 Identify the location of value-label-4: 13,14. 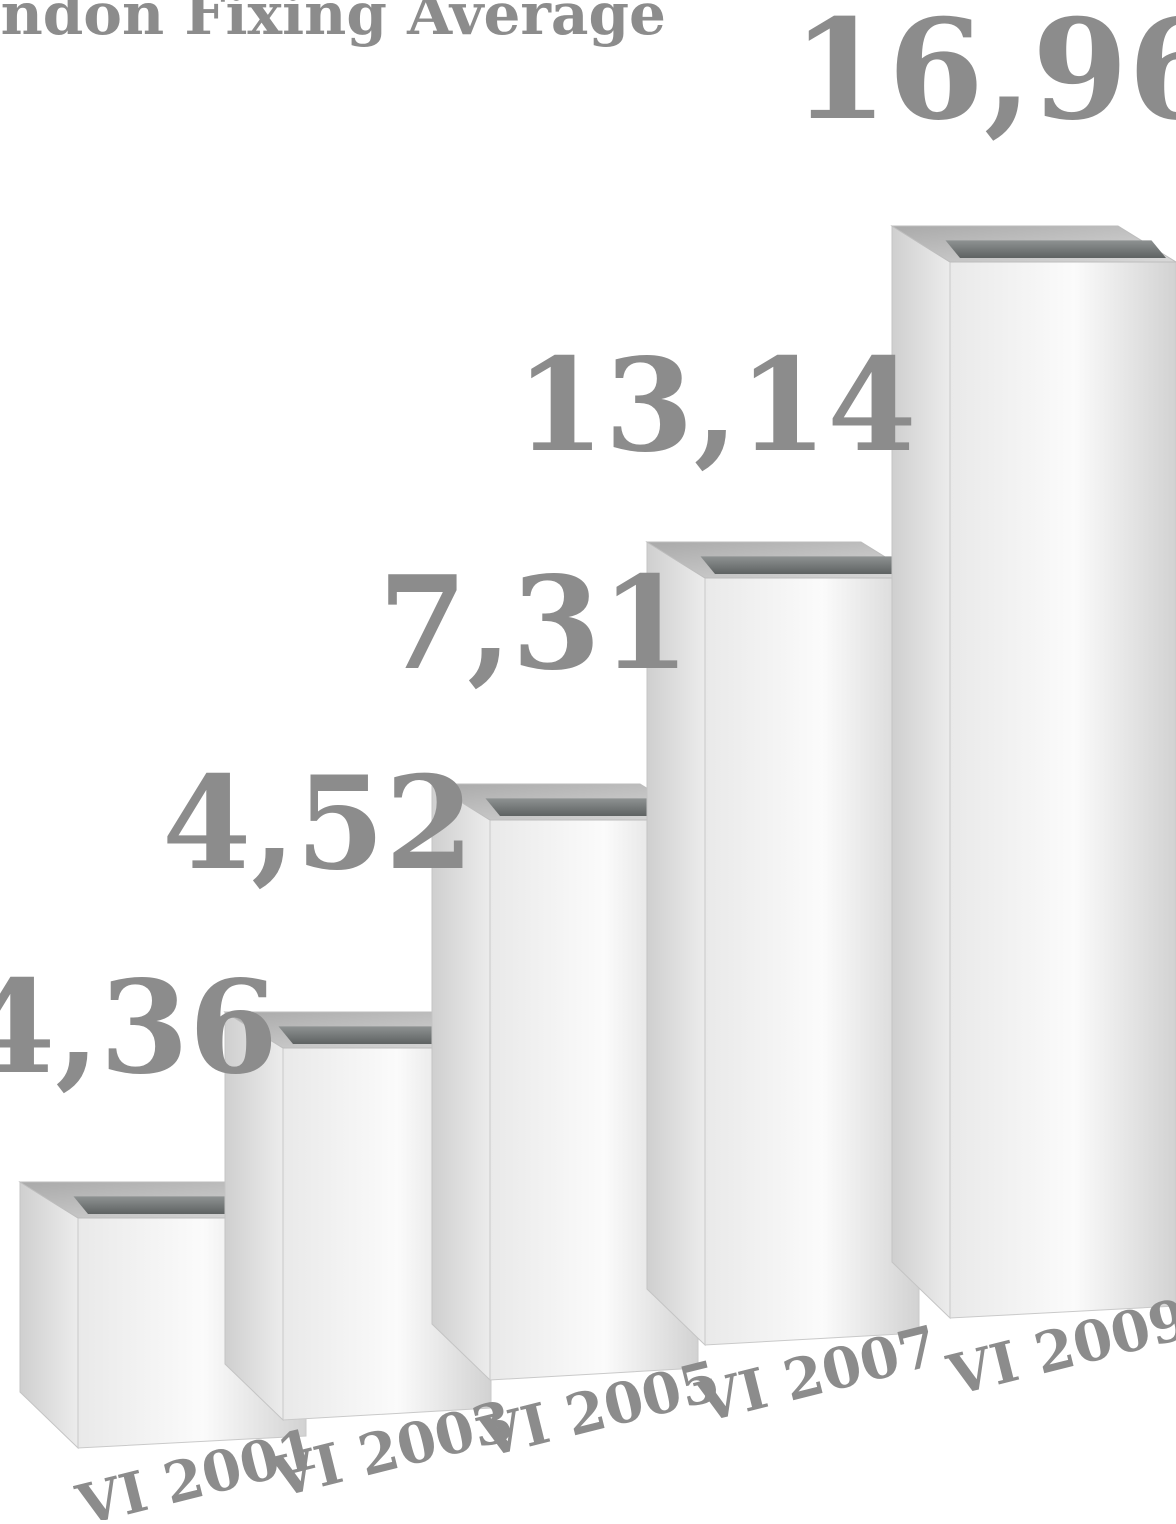
(716, 406).